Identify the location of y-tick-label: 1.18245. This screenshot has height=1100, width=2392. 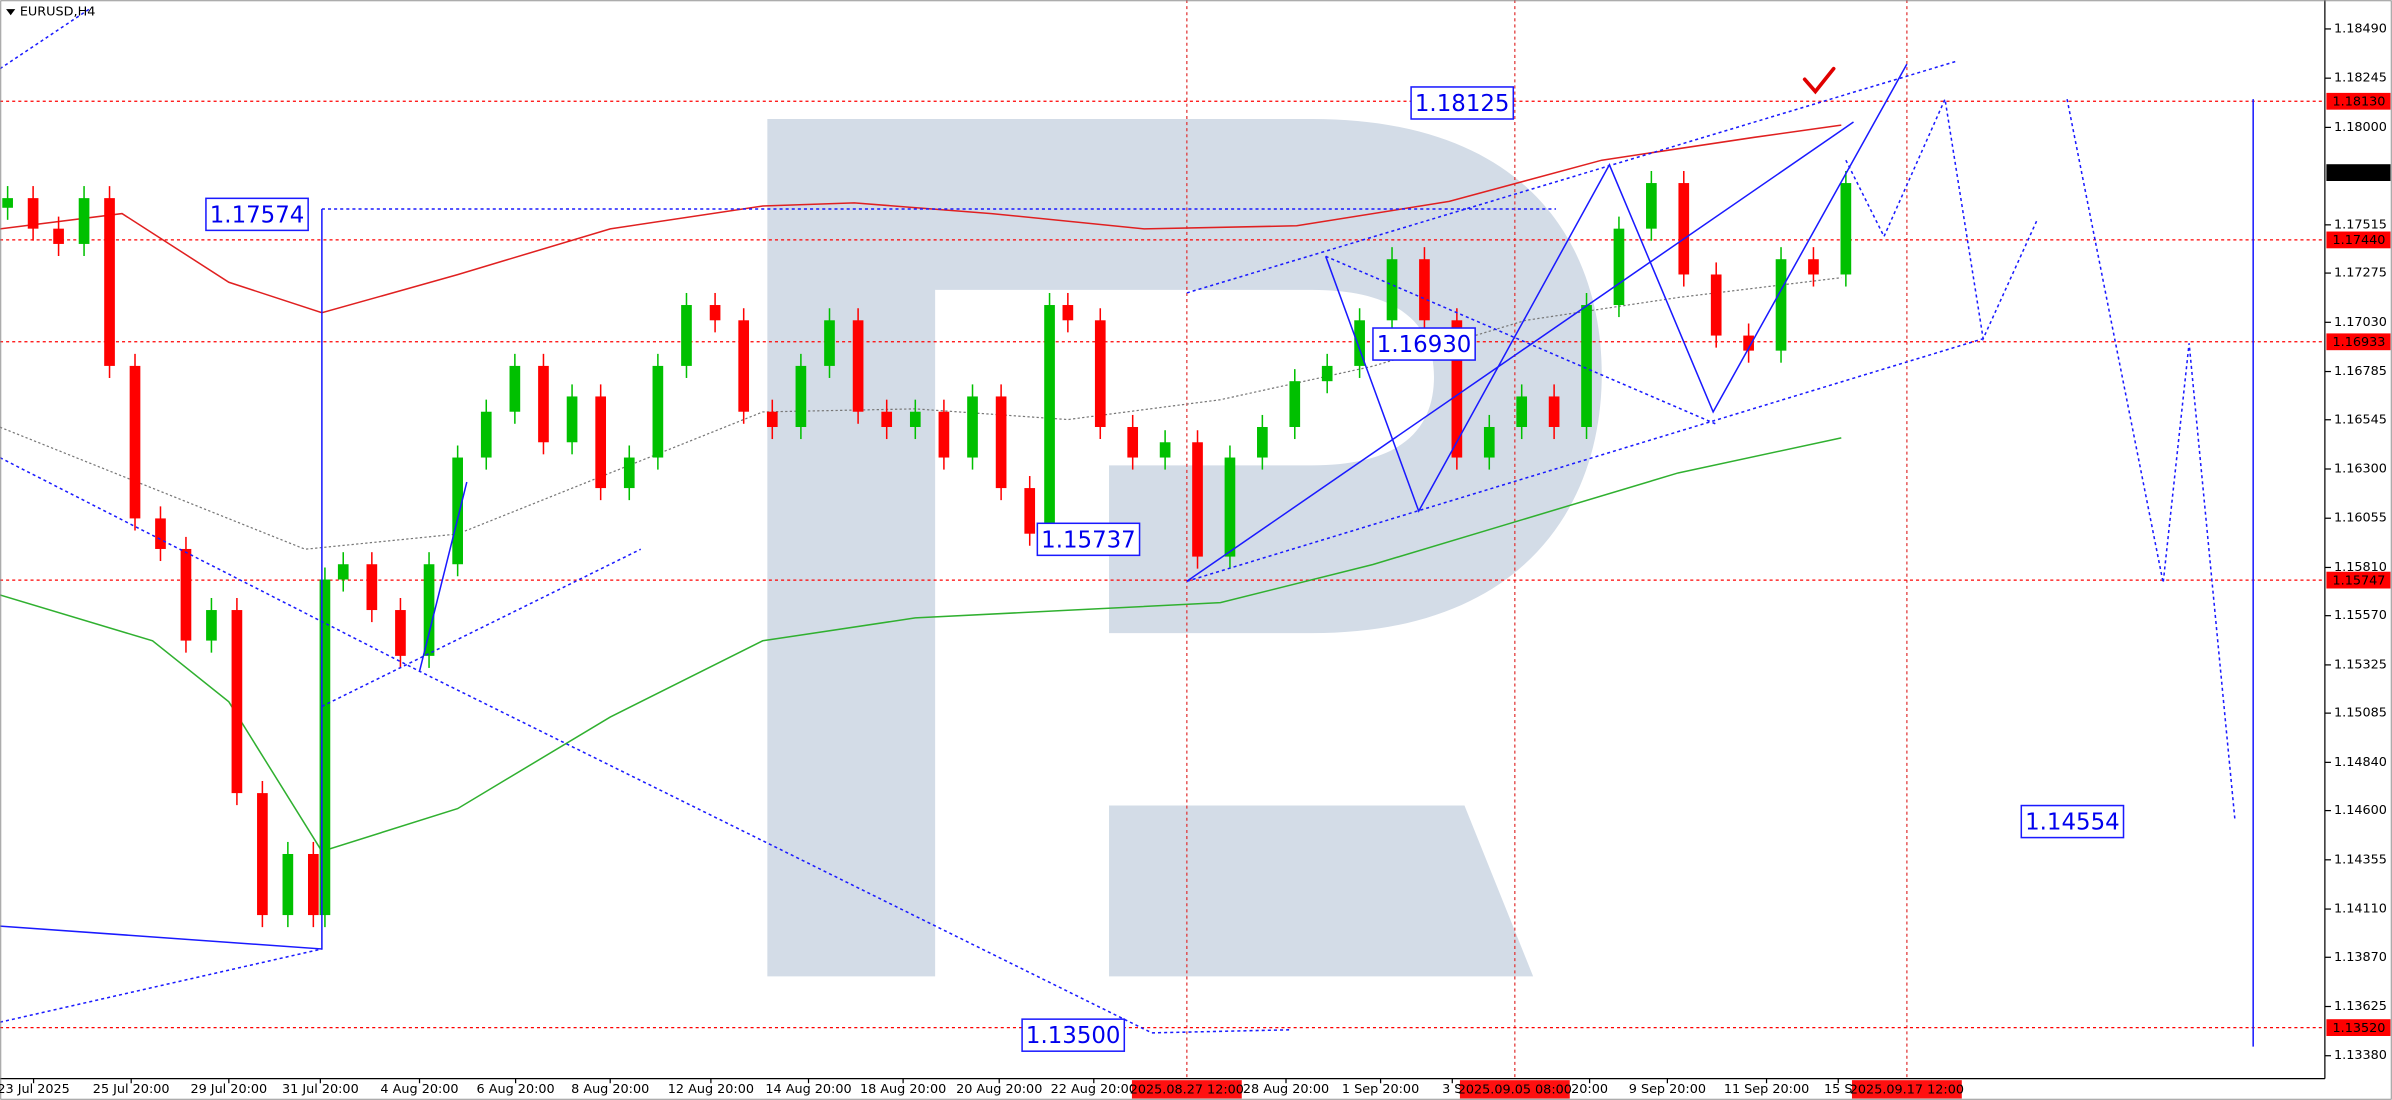
(2360, 78).